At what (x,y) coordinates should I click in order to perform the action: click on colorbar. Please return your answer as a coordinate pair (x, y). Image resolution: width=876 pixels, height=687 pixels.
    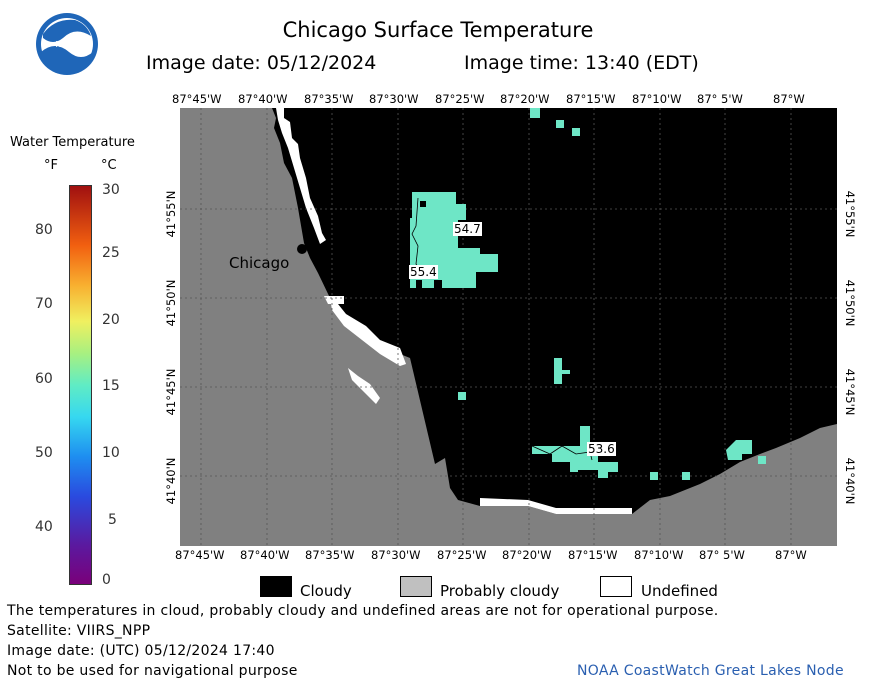
    Looking at the image, I should click on (80, 385).